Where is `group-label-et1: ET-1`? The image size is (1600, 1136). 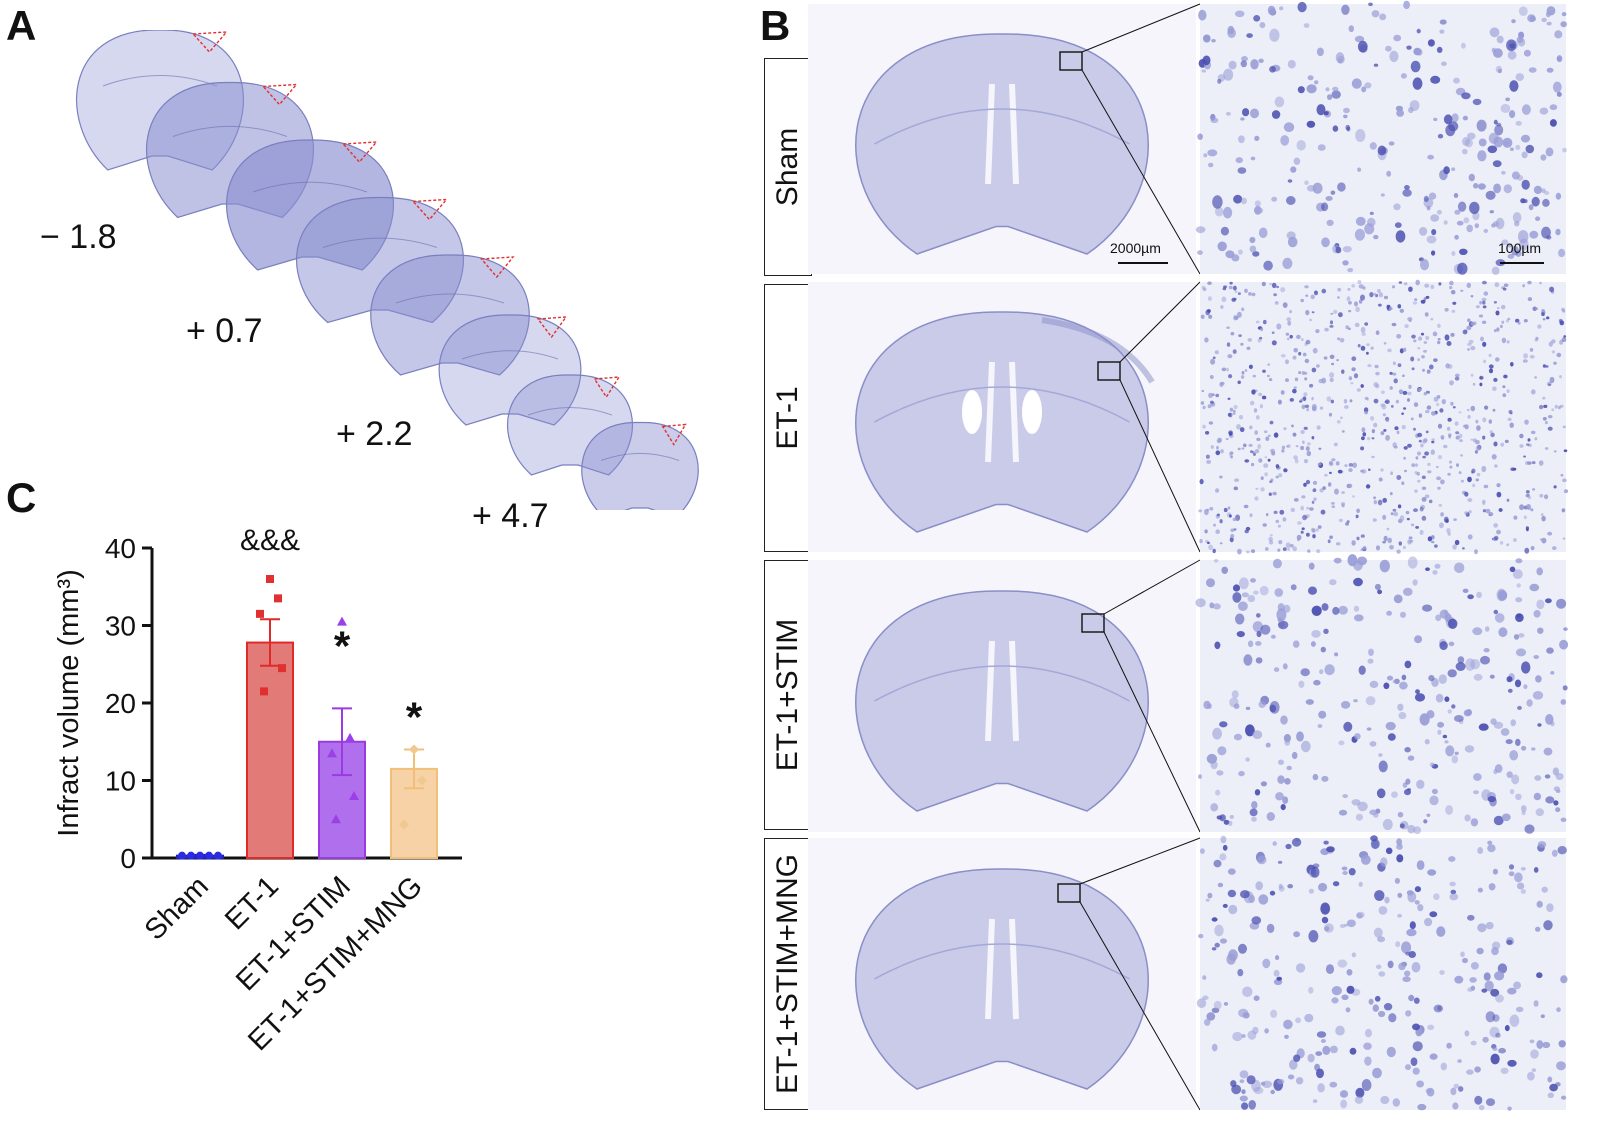
group-label-et1: ET-1 is located at coordinates (788, 418).